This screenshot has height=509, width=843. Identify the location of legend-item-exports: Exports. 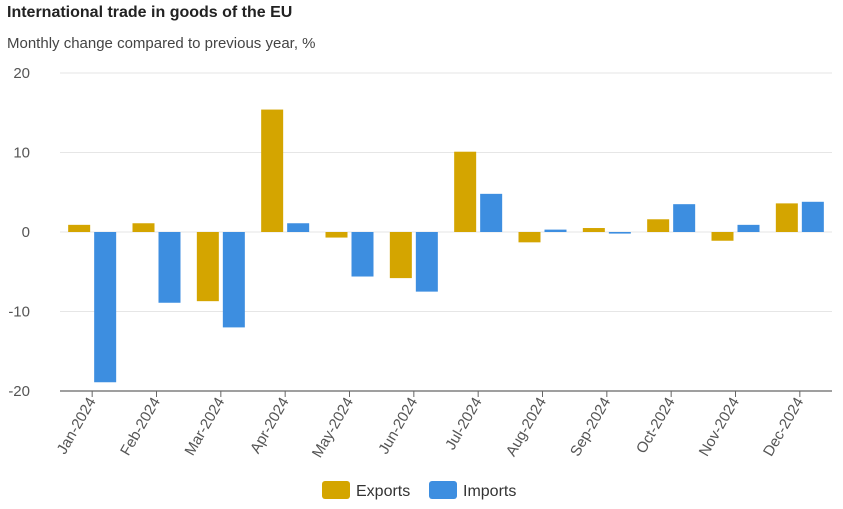
(366, 490).